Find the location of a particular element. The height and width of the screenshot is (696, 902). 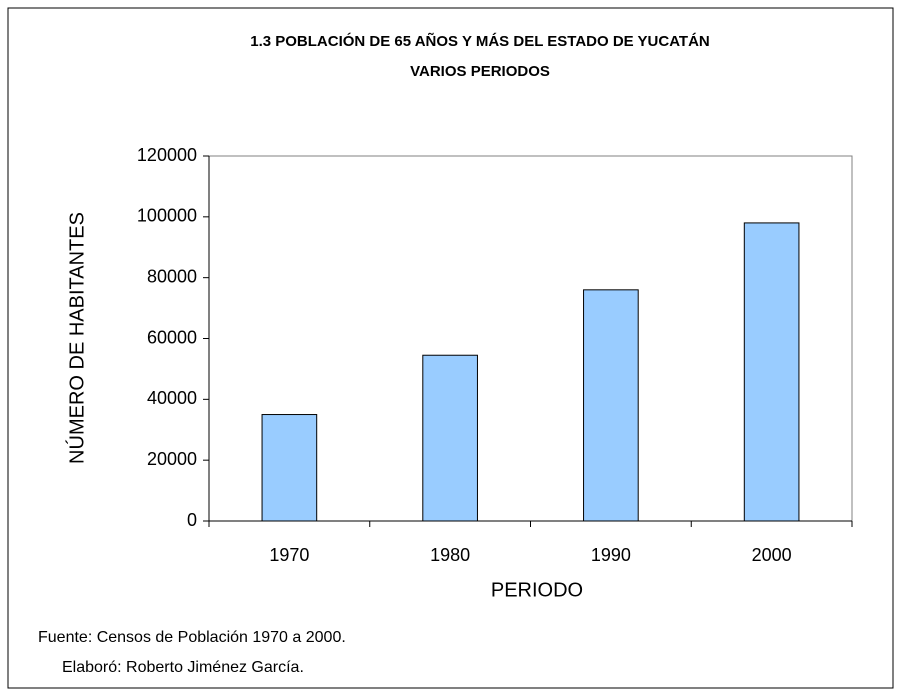

x-tick-label: 1990 is located at coordinates (611, 555).